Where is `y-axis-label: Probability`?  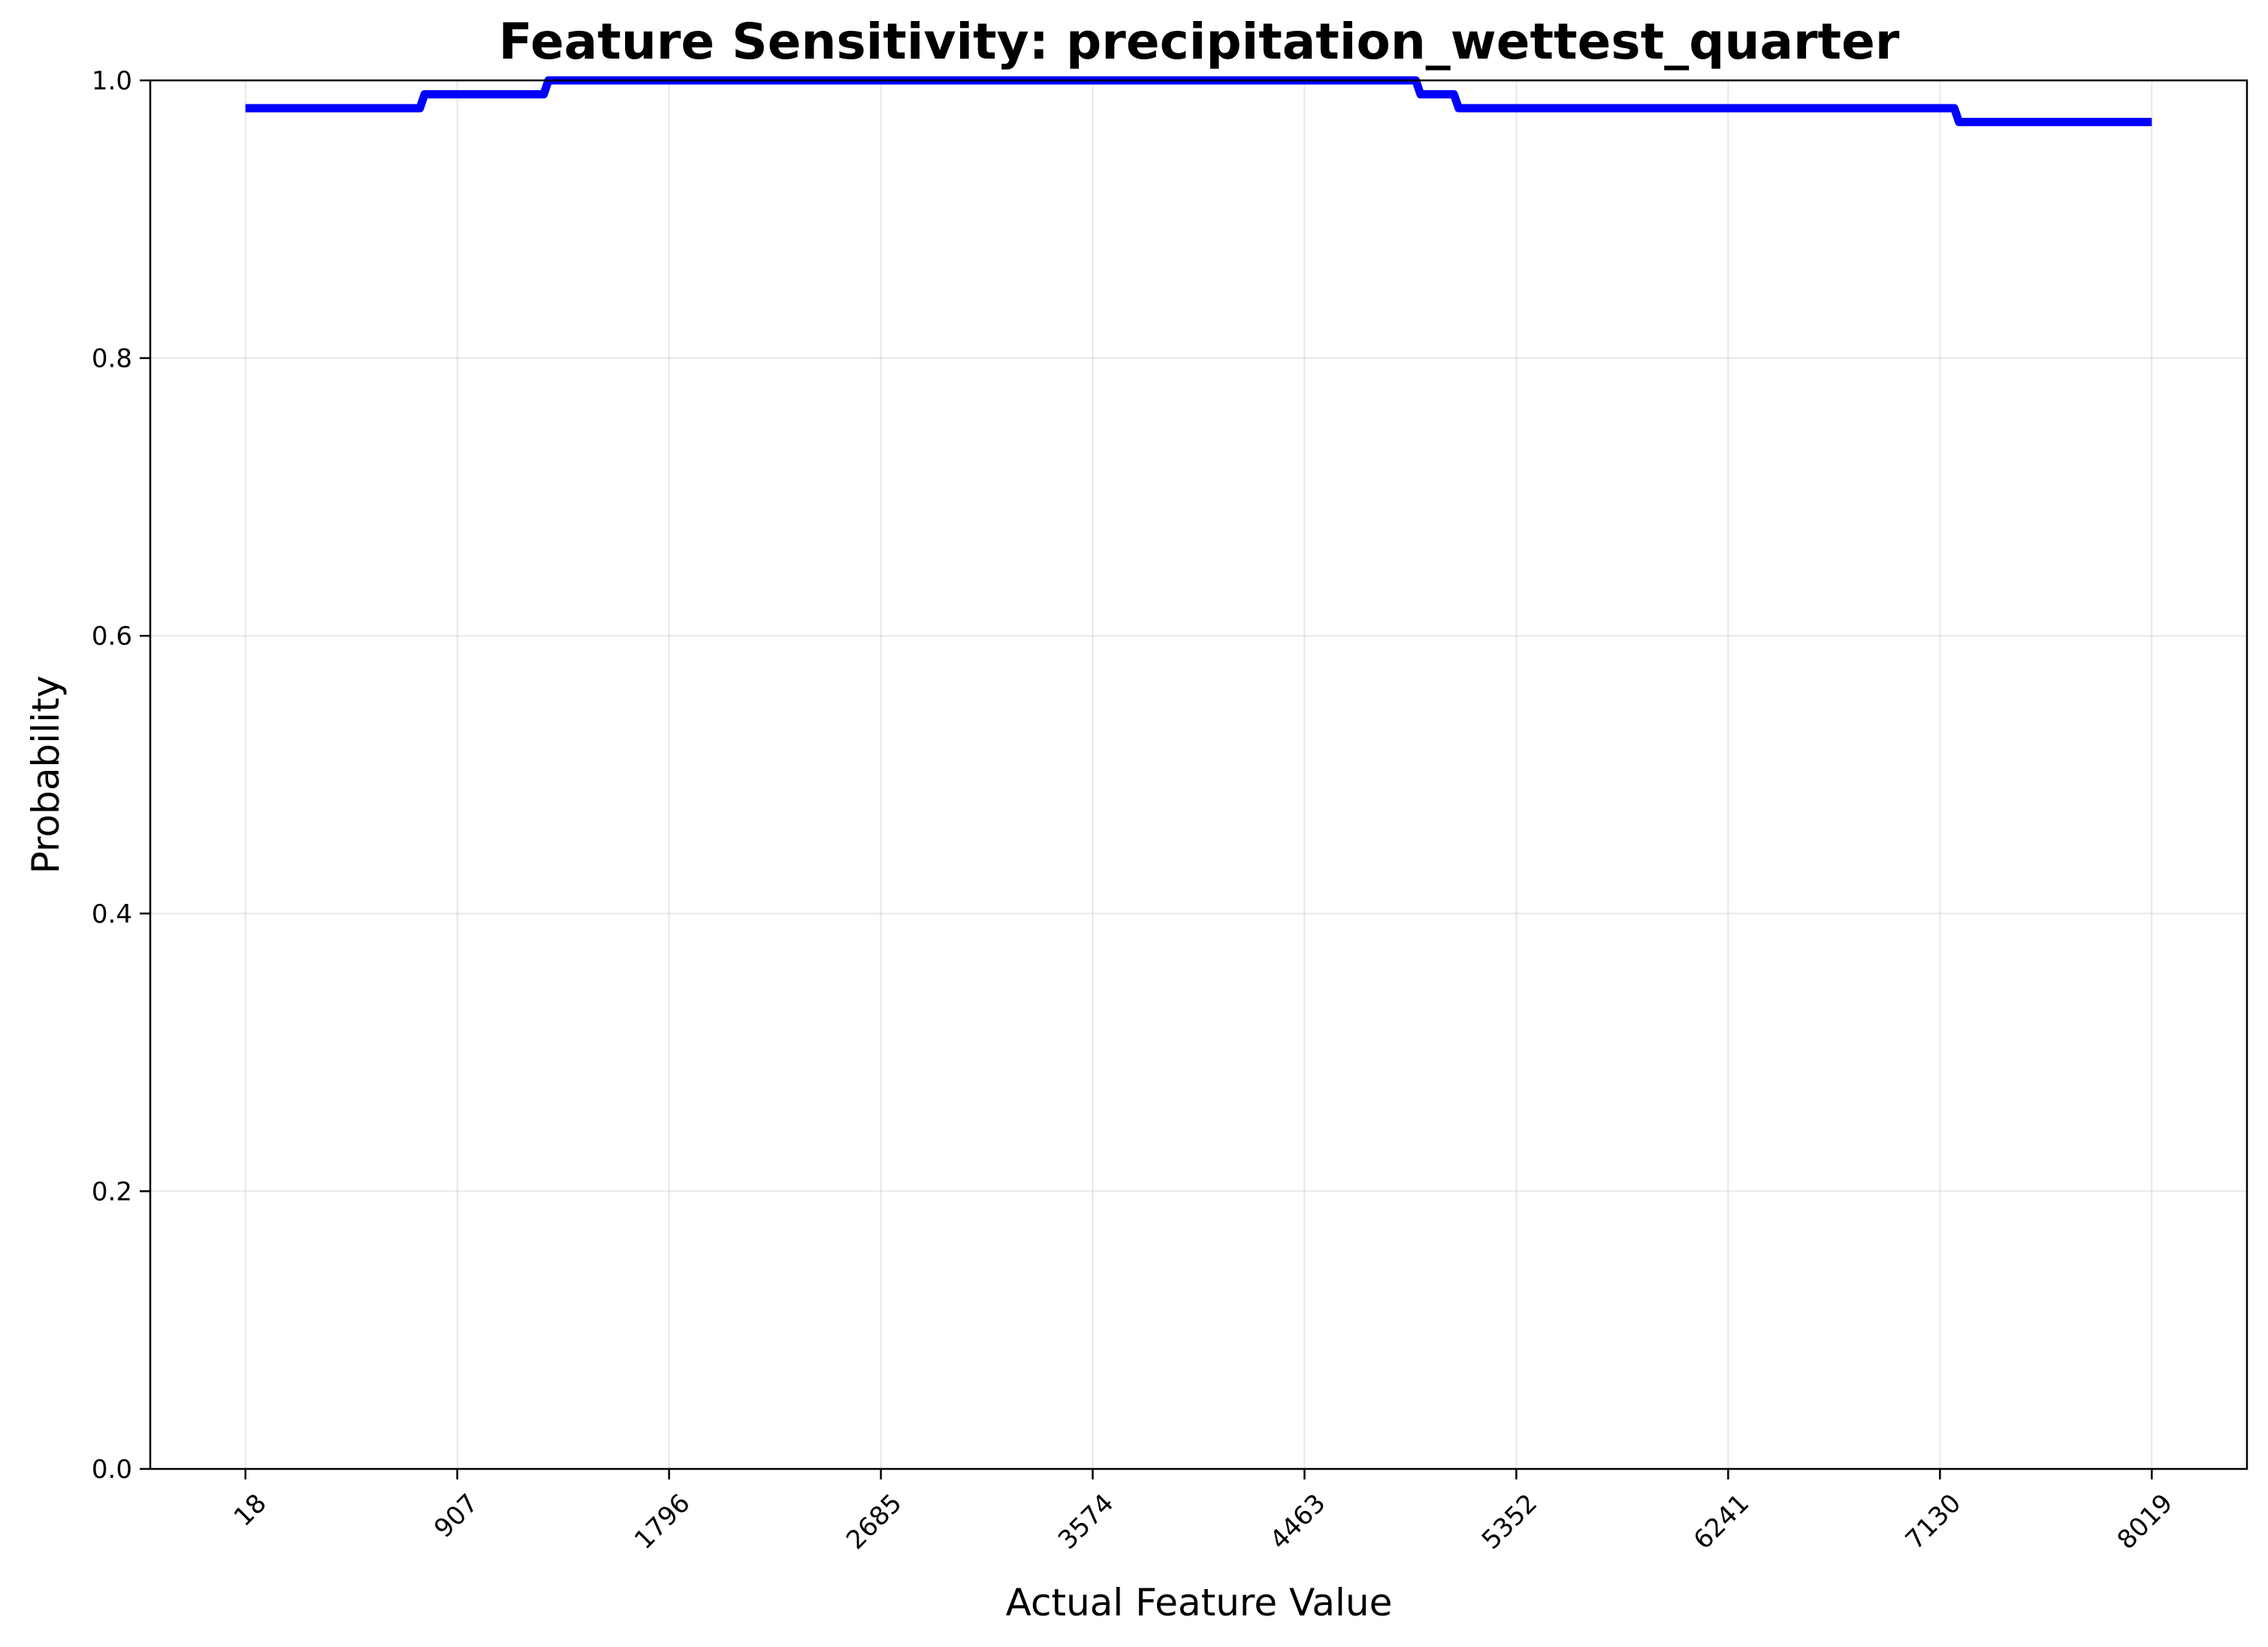 y-axis-label: Probability is located at coordinates (46, 774).